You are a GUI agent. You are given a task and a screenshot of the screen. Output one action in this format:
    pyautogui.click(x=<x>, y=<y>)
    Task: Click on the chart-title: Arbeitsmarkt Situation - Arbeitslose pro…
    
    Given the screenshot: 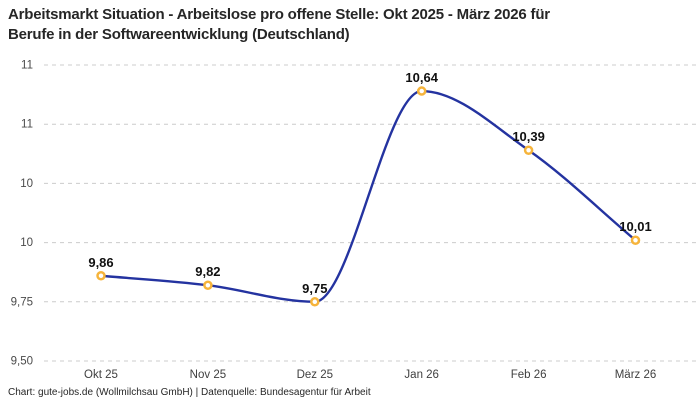 What is the action you would take?
    pyautogui.click(x=279, y=25)
    